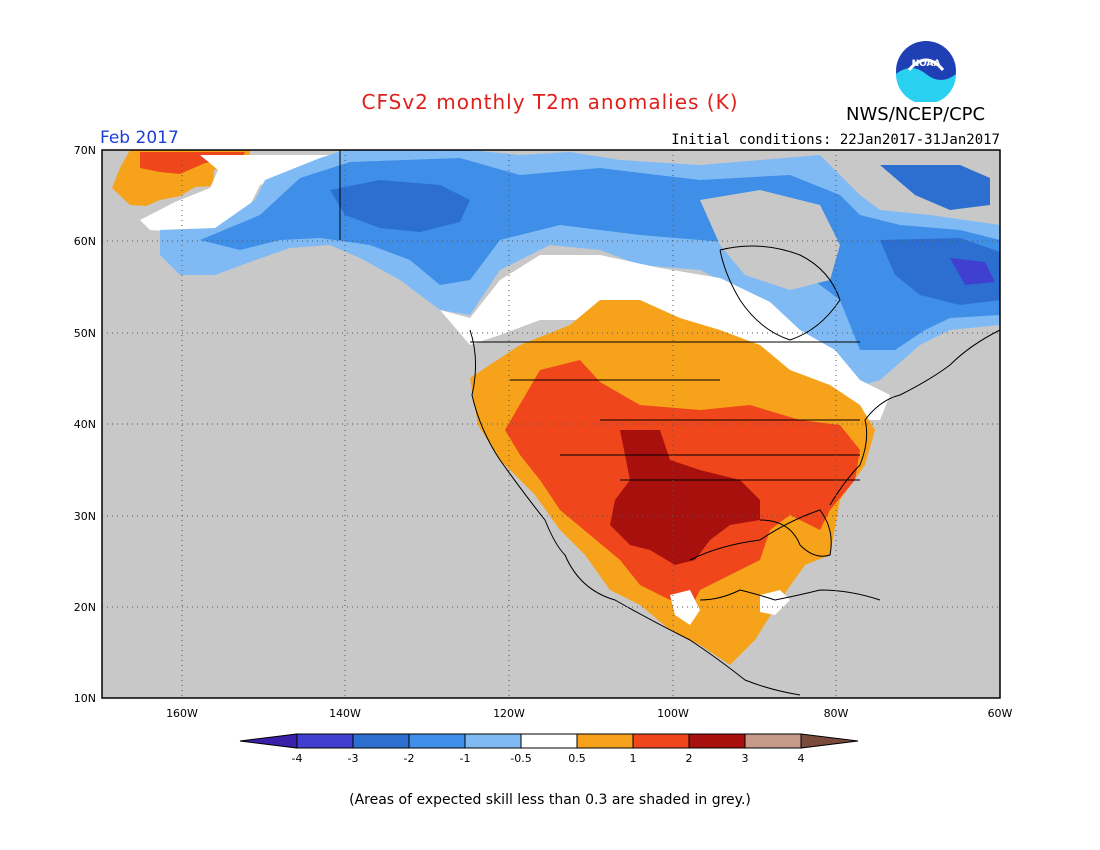 The image size is (1100, 850). Describe the element at coordinates (775, 602) in the screenshot. I see `anomaly-region-cuba-white` at that location.